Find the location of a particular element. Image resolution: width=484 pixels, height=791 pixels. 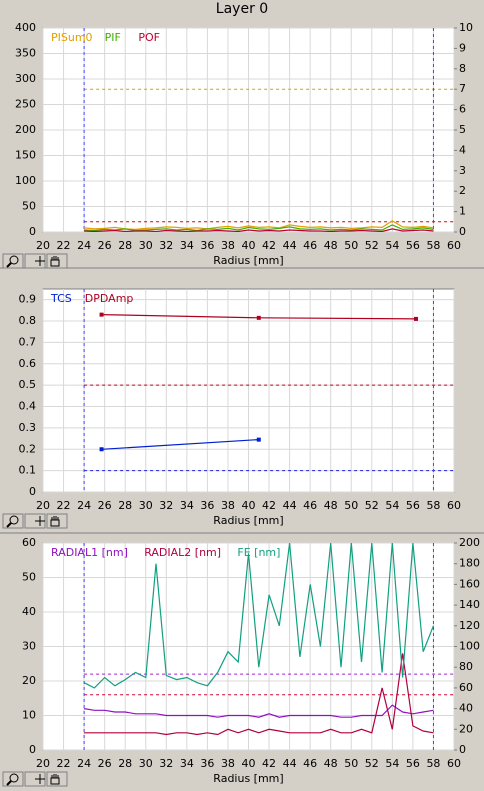

y-tick-label: 0.4 is located at coordinates (28, 406).